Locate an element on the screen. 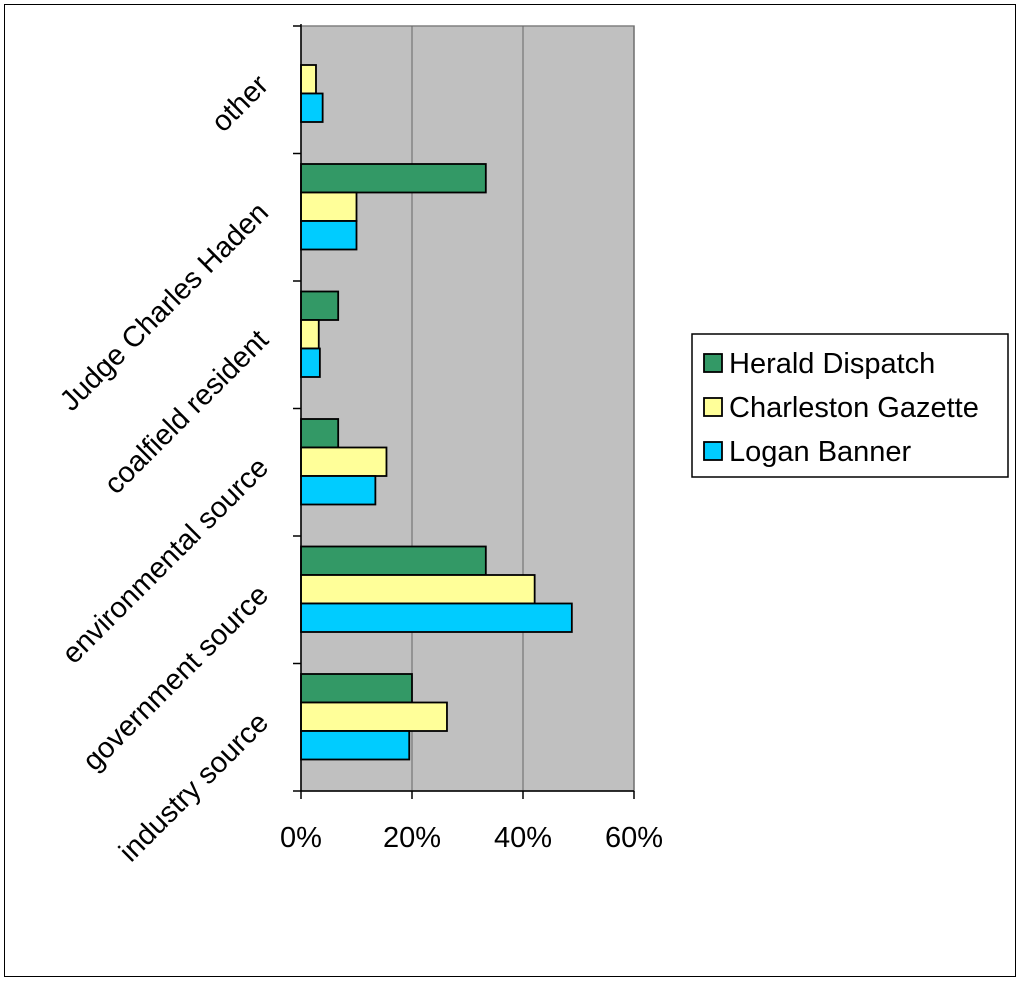 The height and width of the screenshot is (981, 1020). legend-label: Logan Banner is located at coordinates (820, 452).